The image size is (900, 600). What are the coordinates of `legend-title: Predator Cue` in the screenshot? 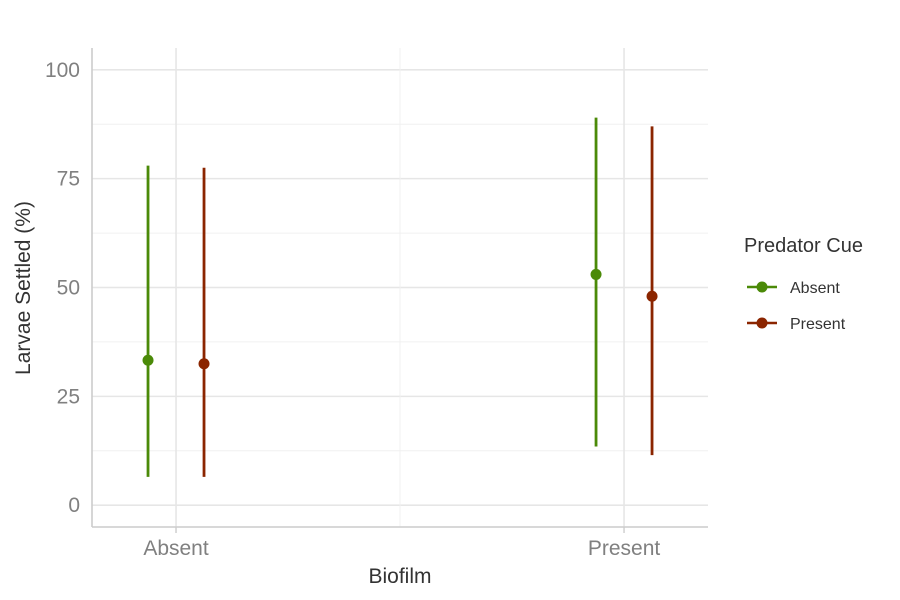 It's located at (803, 246).